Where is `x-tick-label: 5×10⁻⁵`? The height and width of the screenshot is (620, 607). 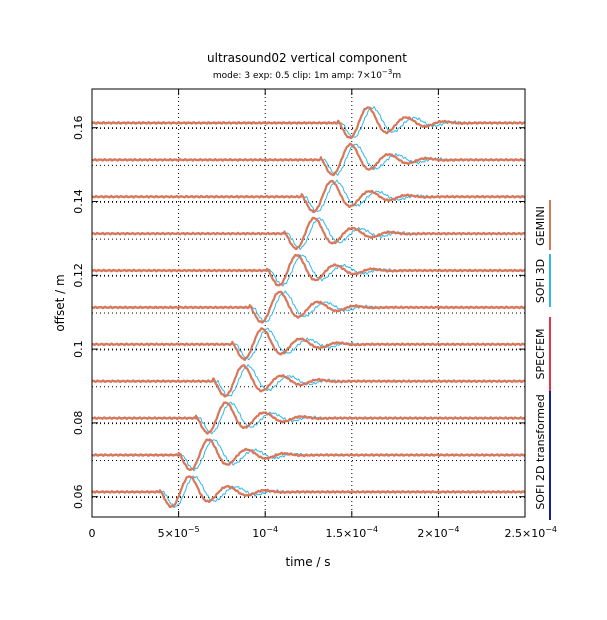
x-tick-label: 5×10⁻⁵ is located at coordinates (179, 532).